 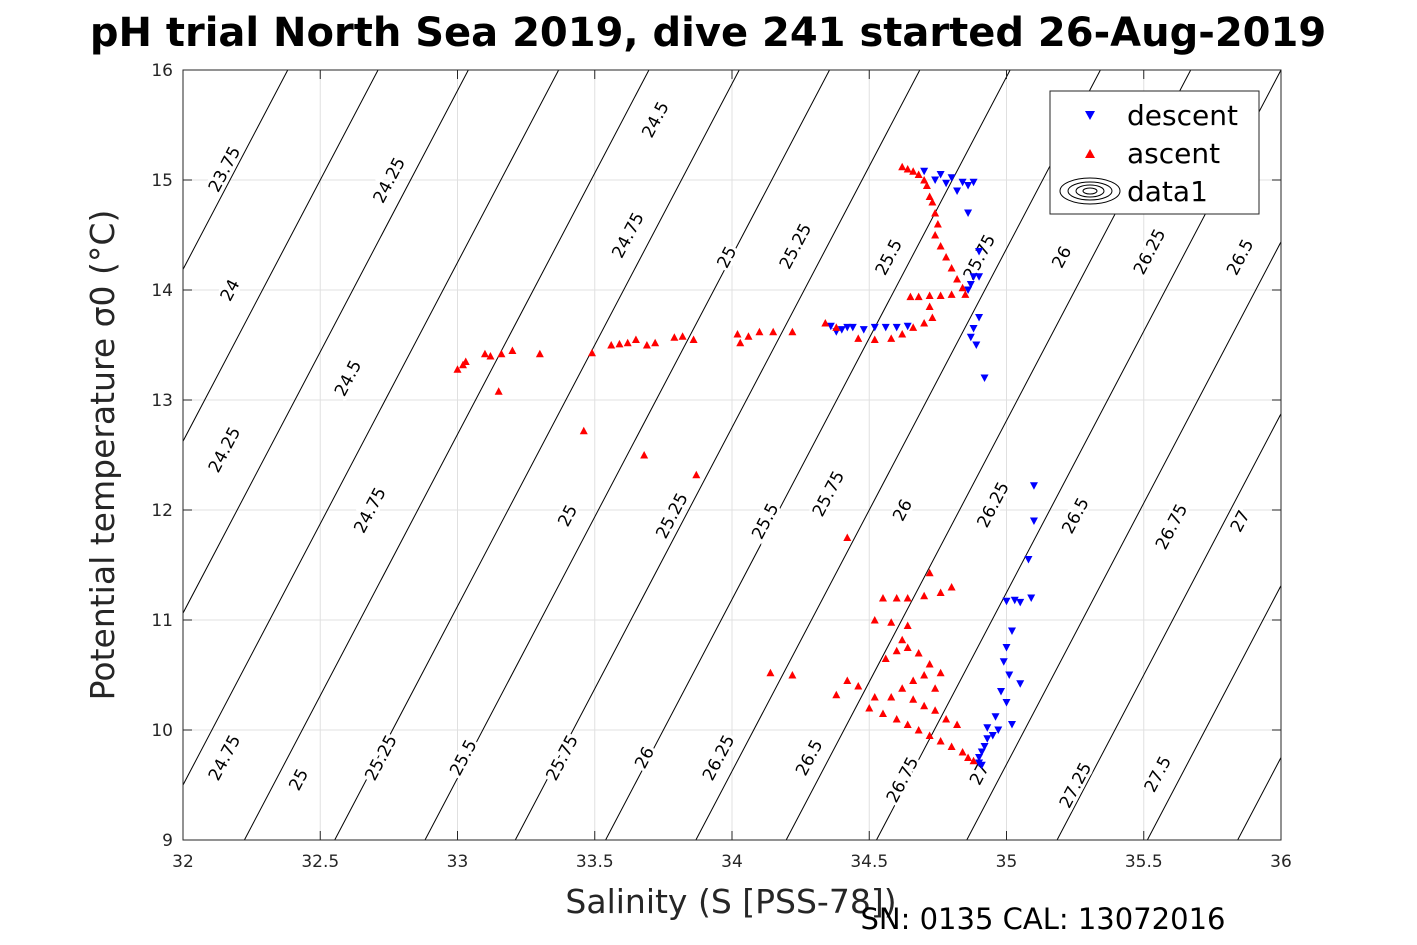 What do you see at coordinates (1043, 919) in the screenshot?
I see `calibration-note: SN: 0135 CAL: 13072016` at bounding box center [1043, 919].